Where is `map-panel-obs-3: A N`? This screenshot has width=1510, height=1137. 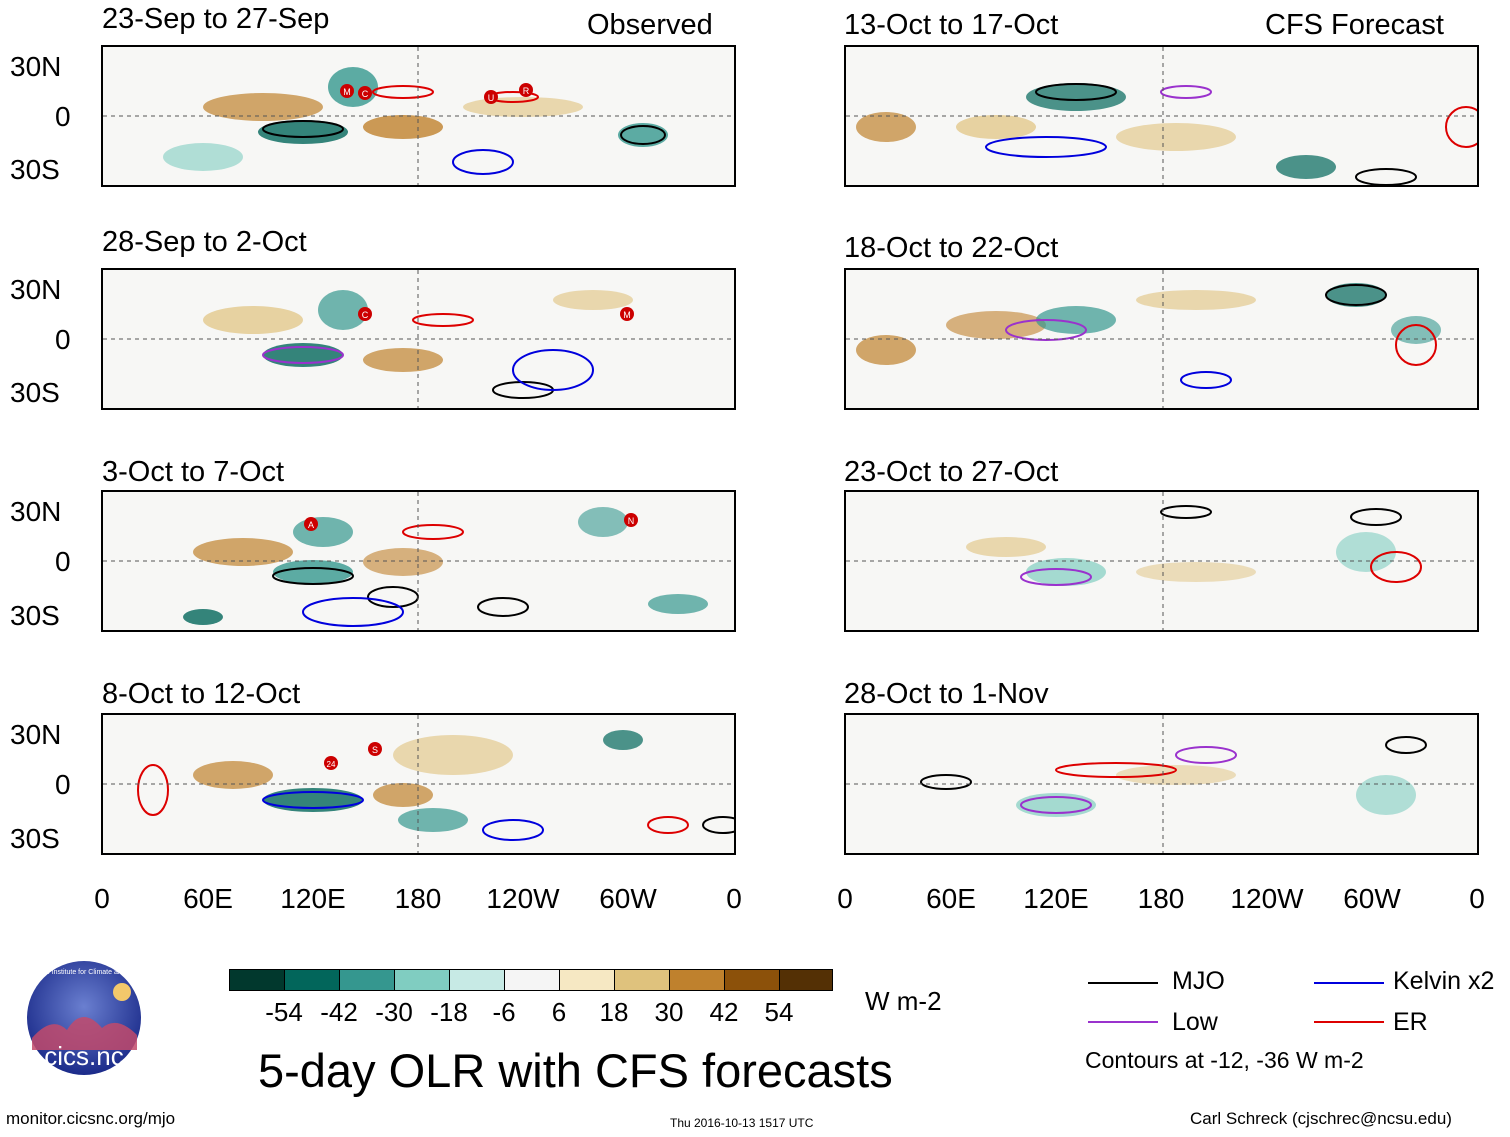 map-panel-obs-3: A N is located at coordinates (418, 561).